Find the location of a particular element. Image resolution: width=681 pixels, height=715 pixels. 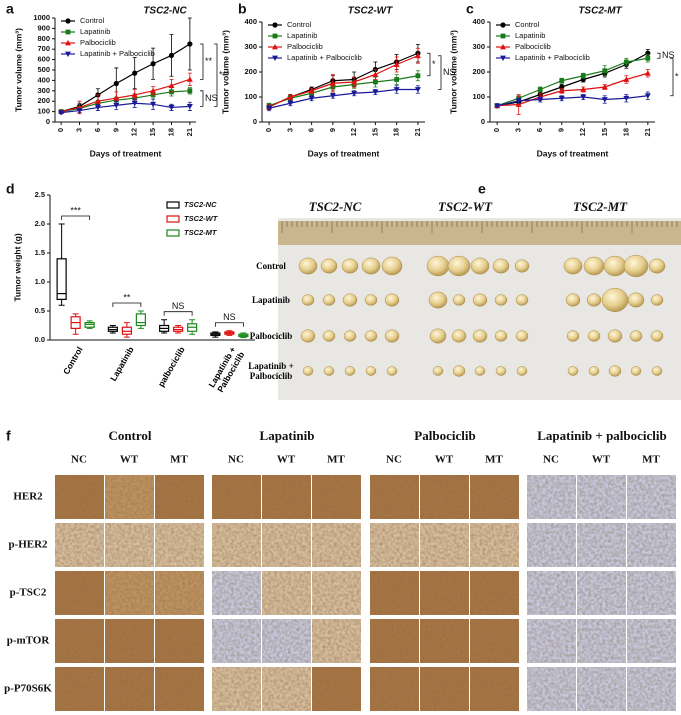

y-tick-label: 800 is located at coordinates (43, 38).